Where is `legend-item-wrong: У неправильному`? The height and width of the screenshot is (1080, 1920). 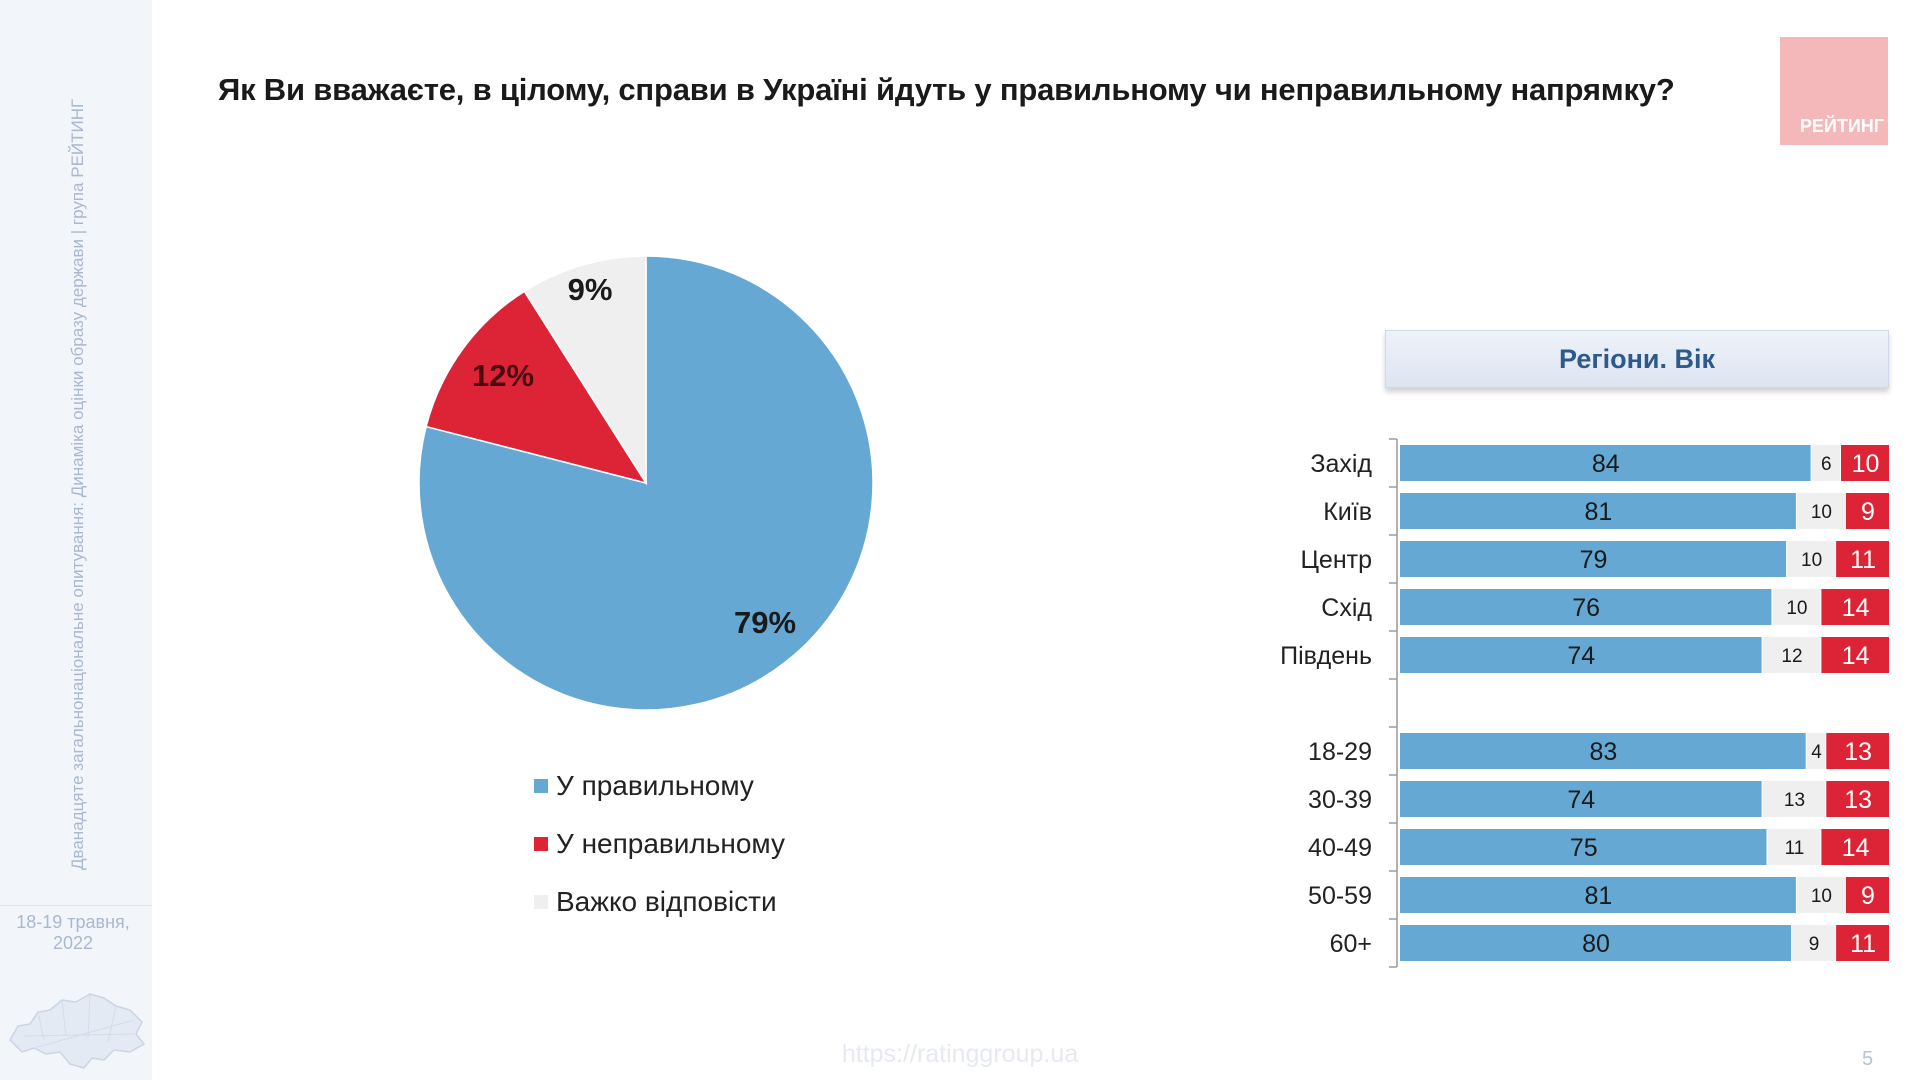
legend-item-wrong: У неправильному is located at coordinates (659, 844).